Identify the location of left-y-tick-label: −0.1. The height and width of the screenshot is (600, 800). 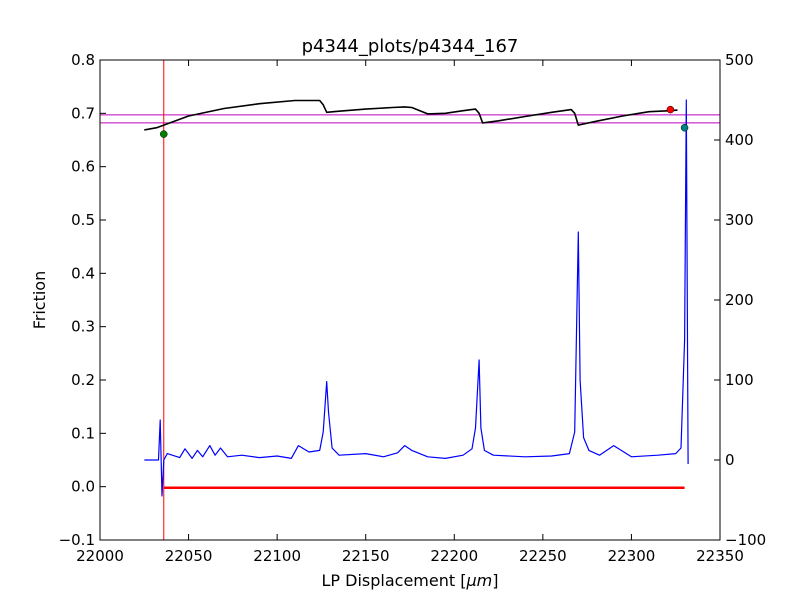
(77, 540).